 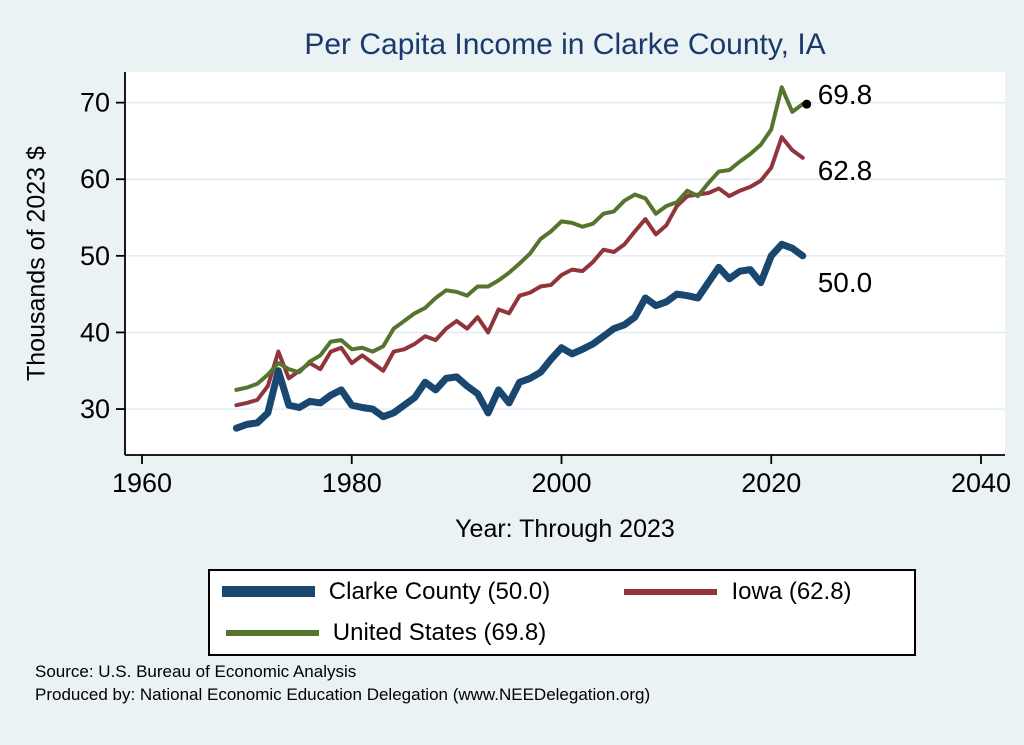 I want to click on end-value-label: 62.8, so click(x=845, y=170).